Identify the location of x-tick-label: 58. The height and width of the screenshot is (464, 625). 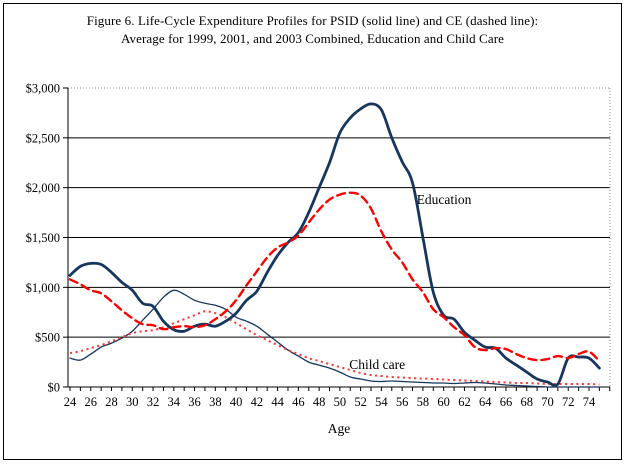
(423, 402).